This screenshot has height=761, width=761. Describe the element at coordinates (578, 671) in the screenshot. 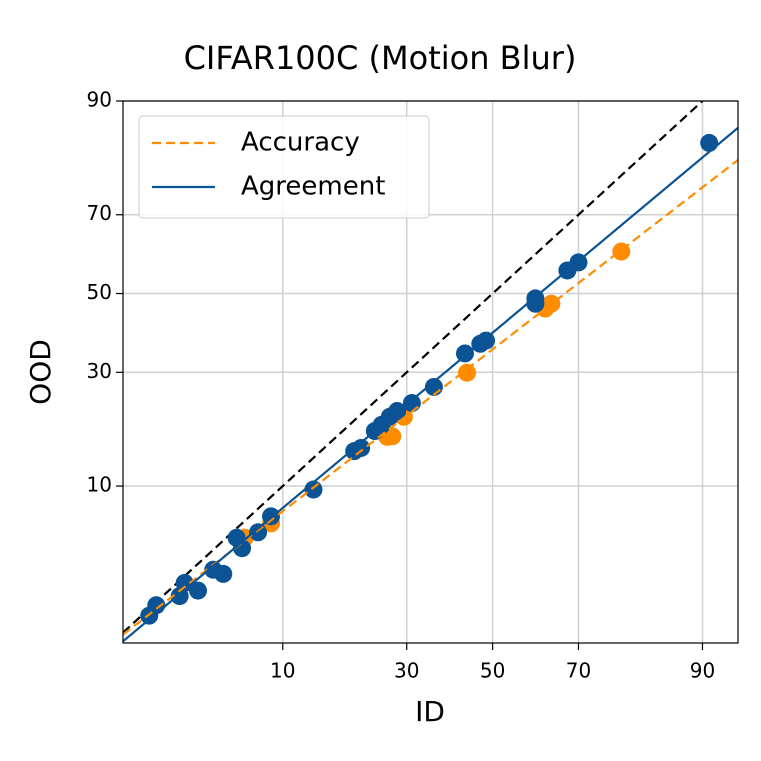

I see `x-tick-label: 70` at that location.